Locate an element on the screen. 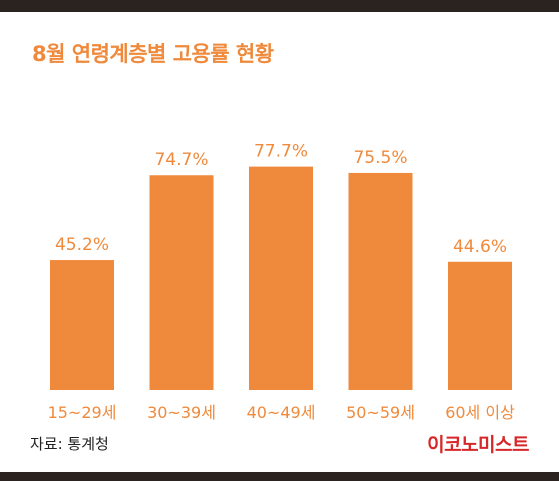  value-label-1: 45.2% is located at coordinates (82, 245).